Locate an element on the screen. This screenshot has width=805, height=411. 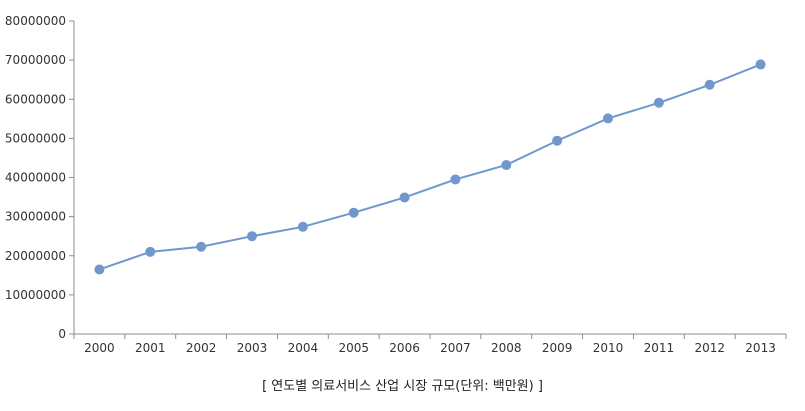
y-tick-label: 20000000 is located at coordinates (35, 256).